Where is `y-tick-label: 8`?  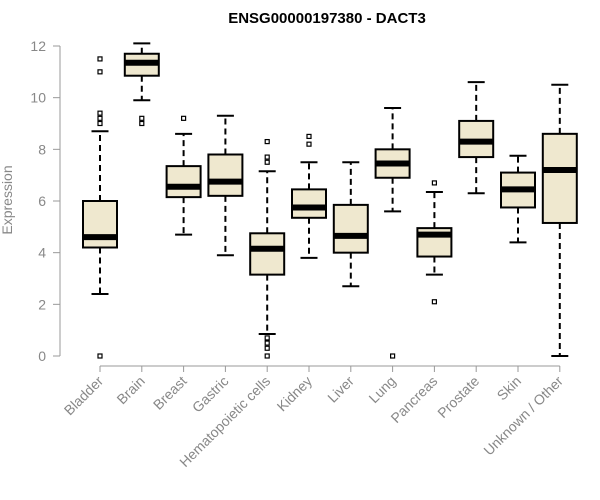 y-tick-label: 8 is located at coordinates (42, 149).